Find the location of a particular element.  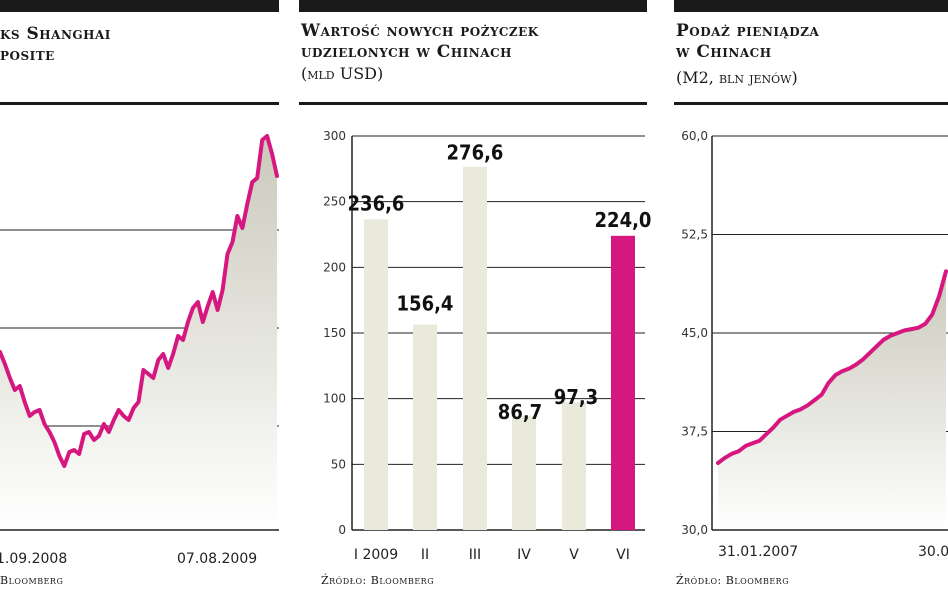

panel-title-line-2: w Chinach is located at coordinates (724, 52).